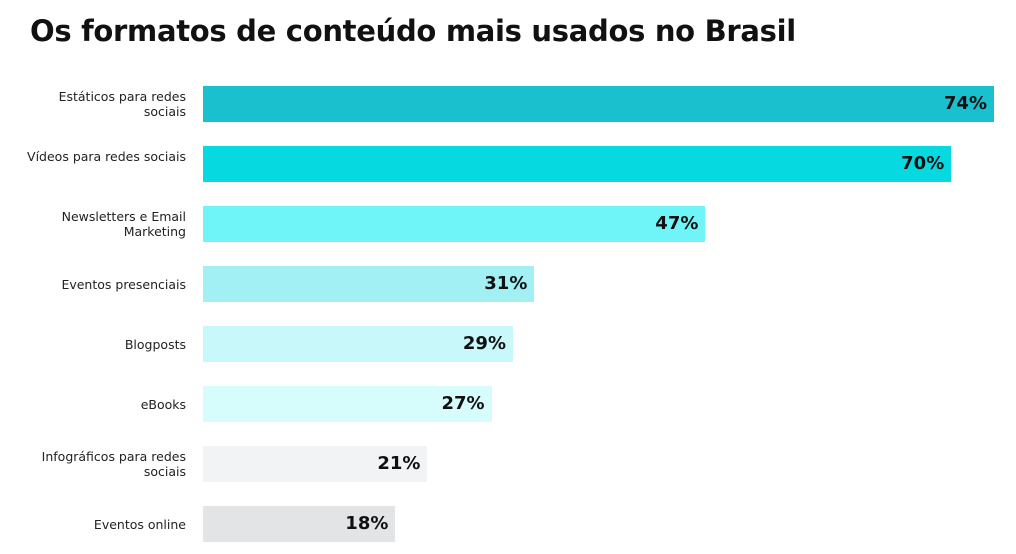  I want to click on value-label: 47%, so click(677, 223).